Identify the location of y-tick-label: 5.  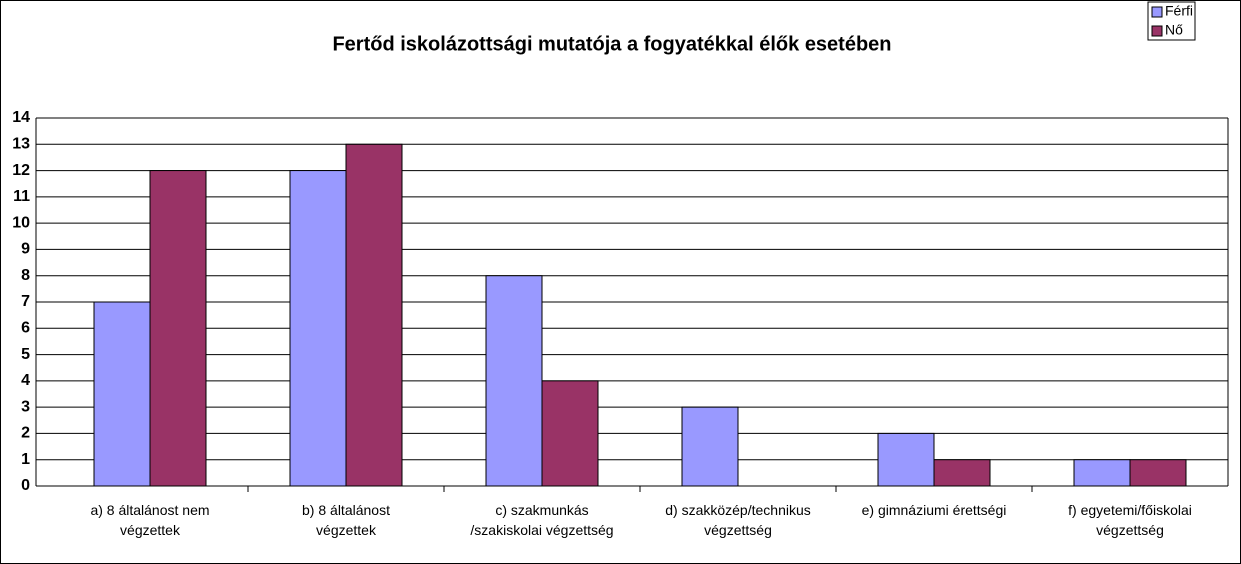
(25, 354).